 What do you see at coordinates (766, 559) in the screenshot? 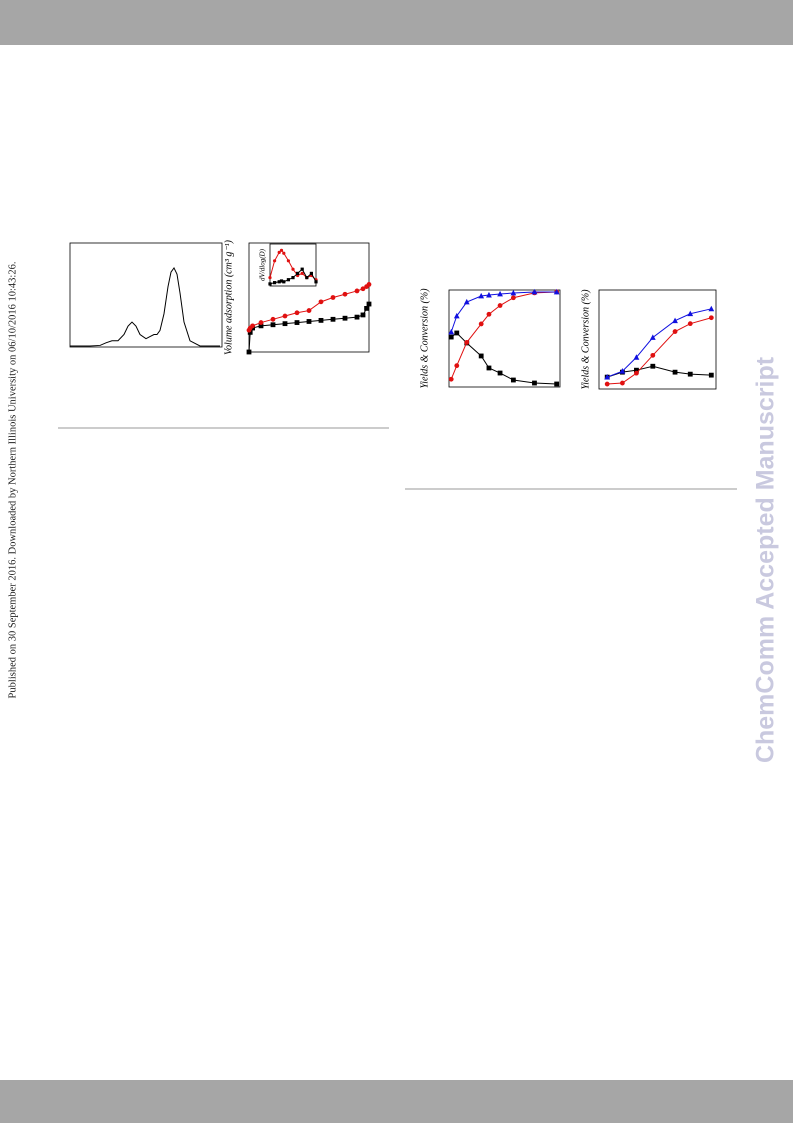
I see `watermark: ChemComm Accepted Manuscript` at bounding box center [766, 559].